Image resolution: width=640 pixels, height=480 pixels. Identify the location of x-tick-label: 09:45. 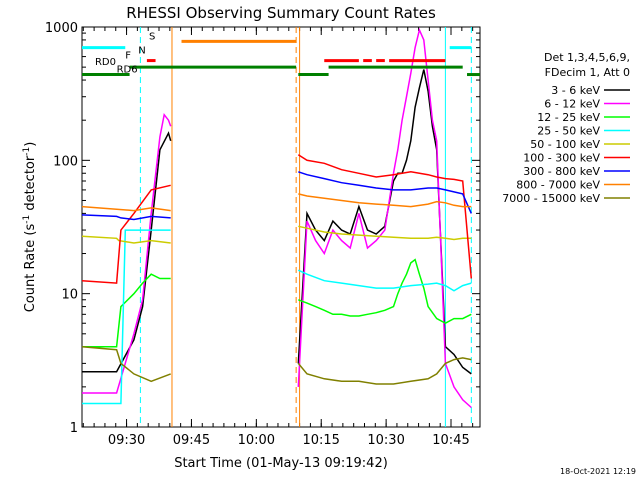
(191, 440).